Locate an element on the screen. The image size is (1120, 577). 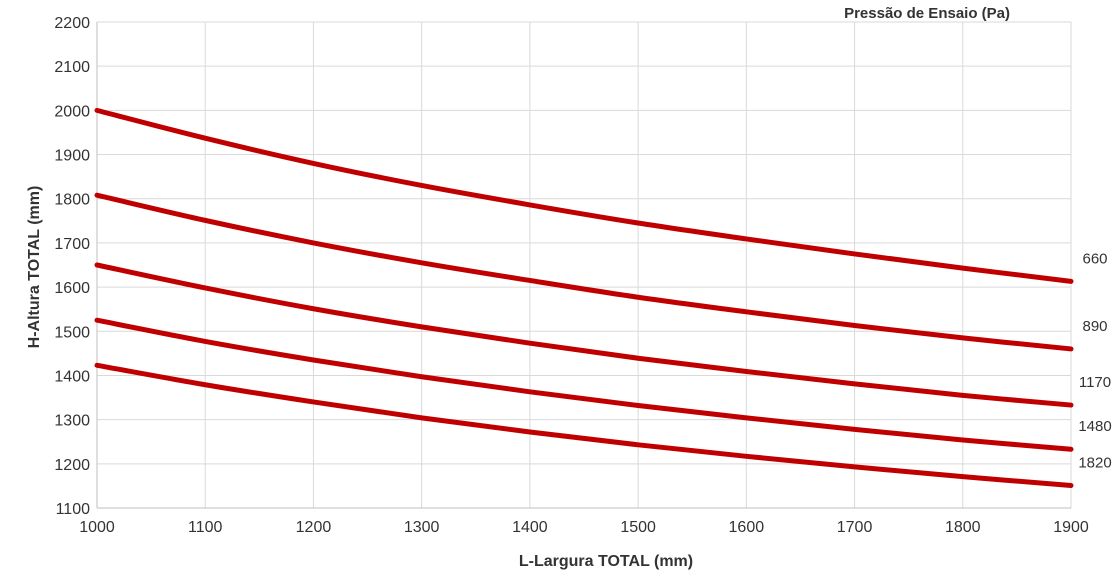
y-tick-label: 1700 is located at coordinates (72, 244).